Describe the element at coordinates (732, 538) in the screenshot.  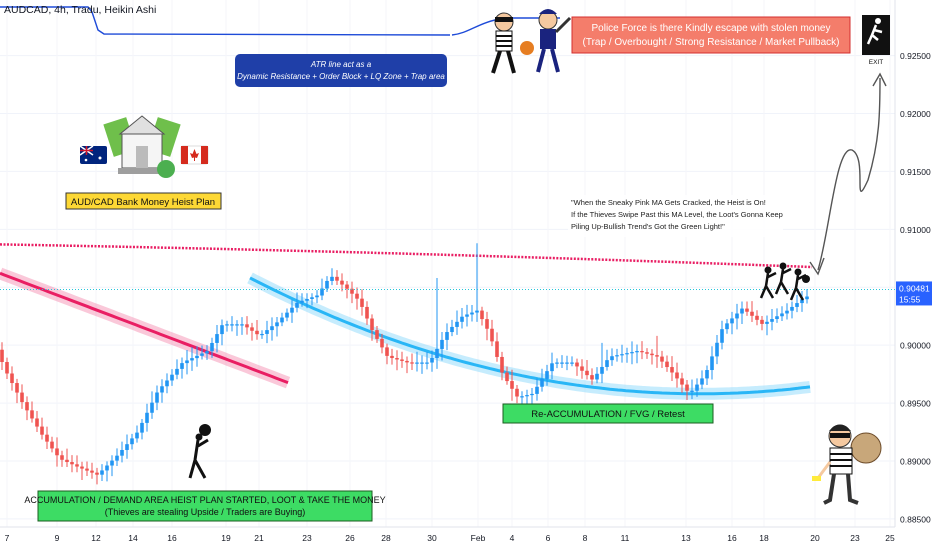
I see `x-tick-label: 16` at that location.